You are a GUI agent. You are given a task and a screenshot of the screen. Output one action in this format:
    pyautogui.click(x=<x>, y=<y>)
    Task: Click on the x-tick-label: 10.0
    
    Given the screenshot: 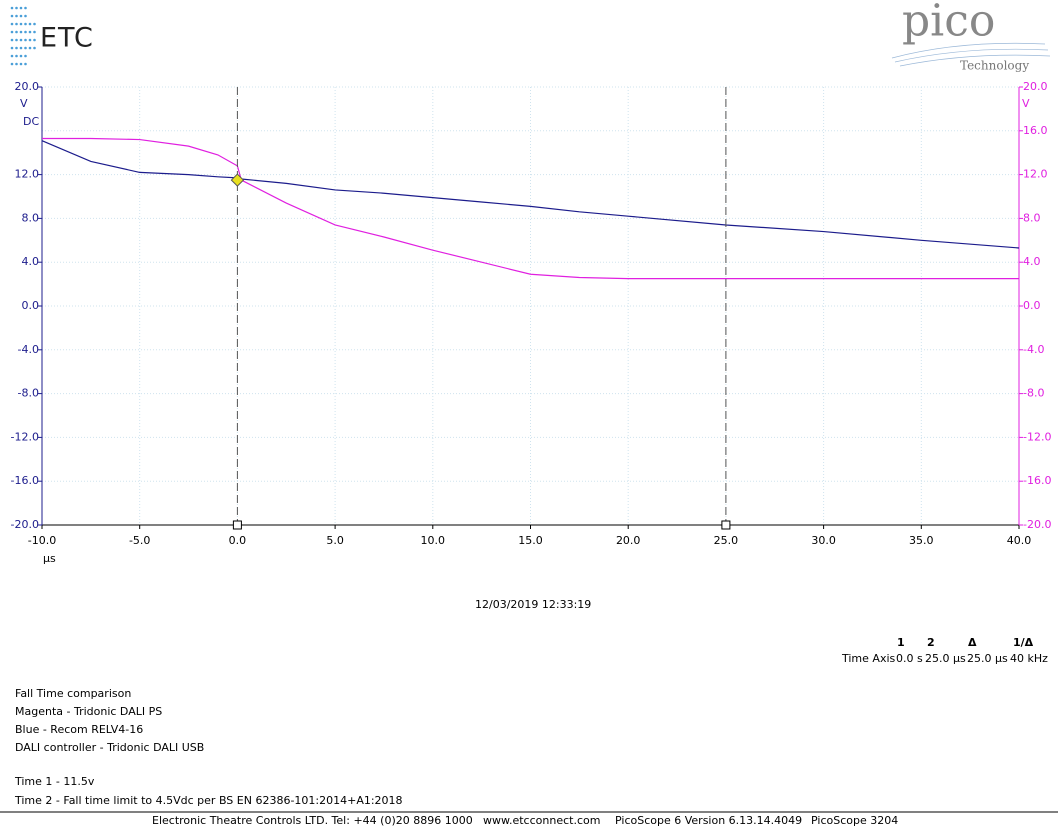 What is the action you would take?
    pyautogui.click(x=433, y=540)
    